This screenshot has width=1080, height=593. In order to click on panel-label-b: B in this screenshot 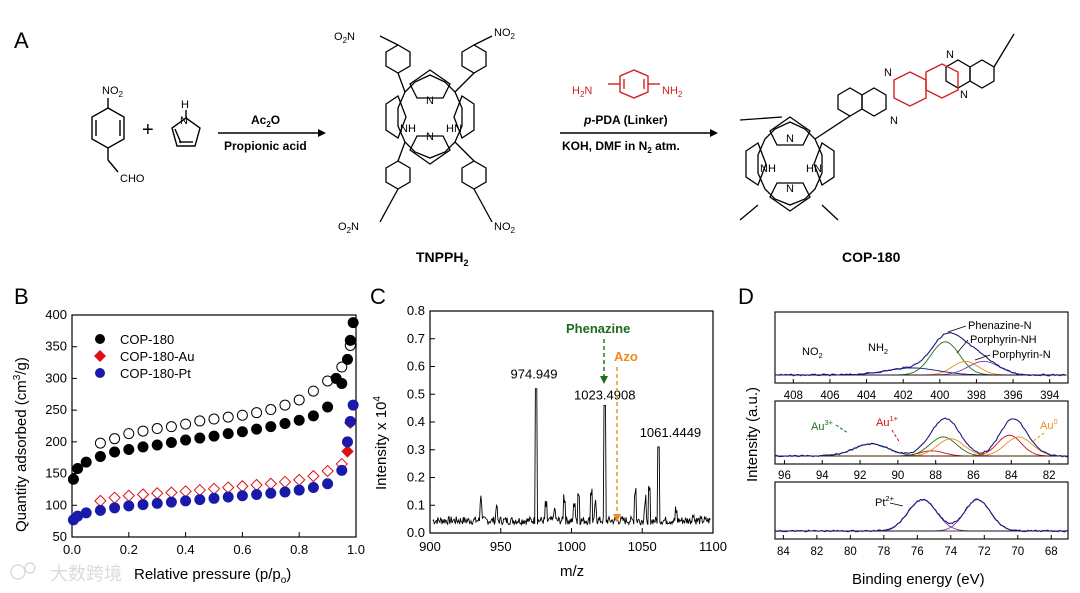, I will do `click(21, 296)`.